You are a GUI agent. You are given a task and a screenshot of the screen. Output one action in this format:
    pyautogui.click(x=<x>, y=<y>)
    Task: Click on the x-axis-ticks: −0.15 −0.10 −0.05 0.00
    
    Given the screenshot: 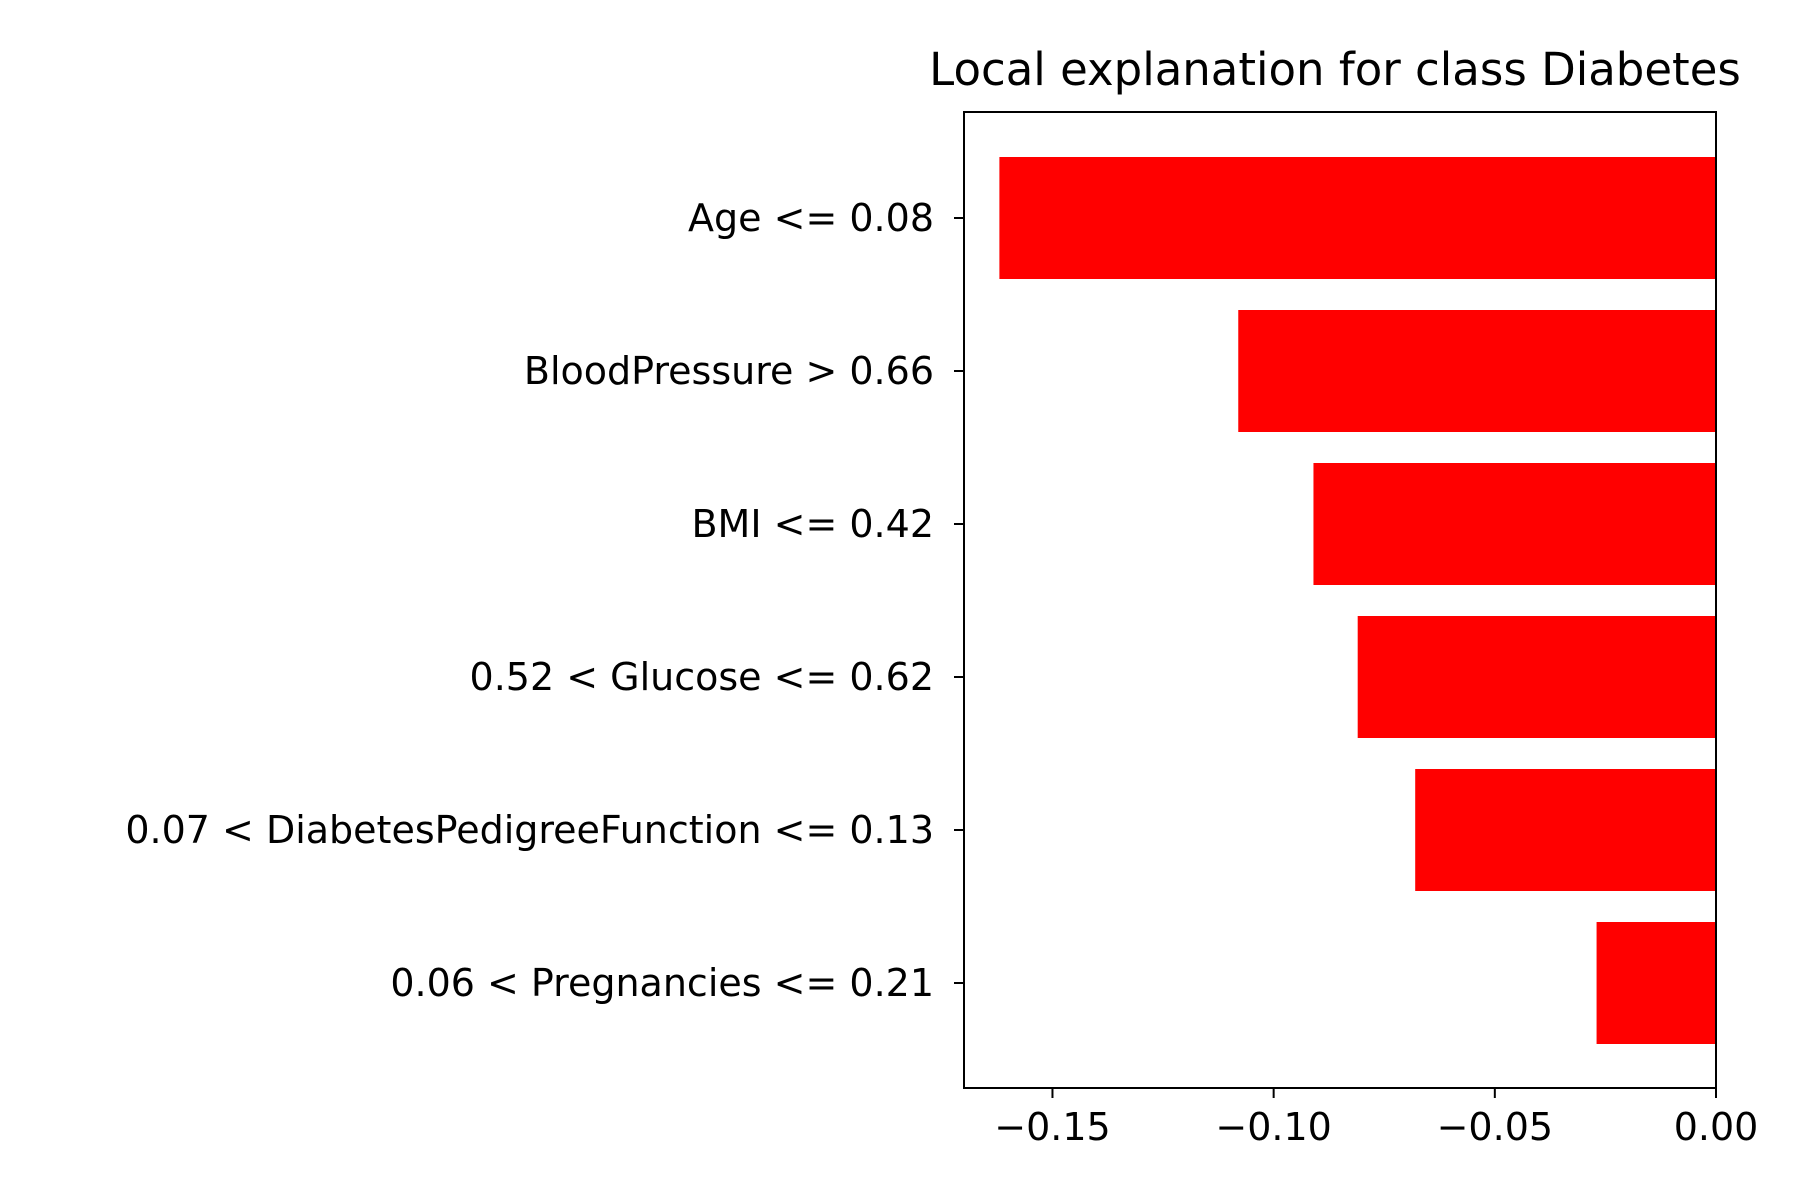 What is the action you would take?
    pyautogui.click(x=1376, y=1118)
    